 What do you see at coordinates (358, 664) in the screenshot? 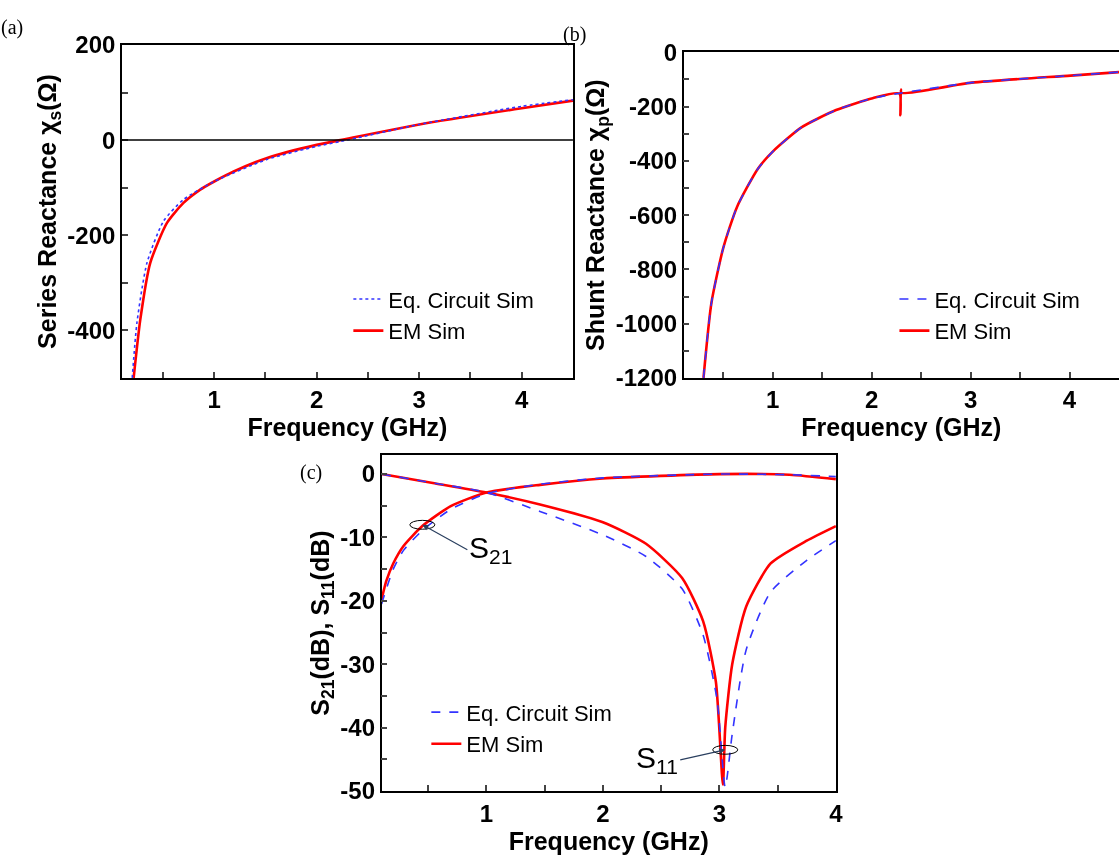
I see `y-tick-label: -30` at bounding box center [358, 664].